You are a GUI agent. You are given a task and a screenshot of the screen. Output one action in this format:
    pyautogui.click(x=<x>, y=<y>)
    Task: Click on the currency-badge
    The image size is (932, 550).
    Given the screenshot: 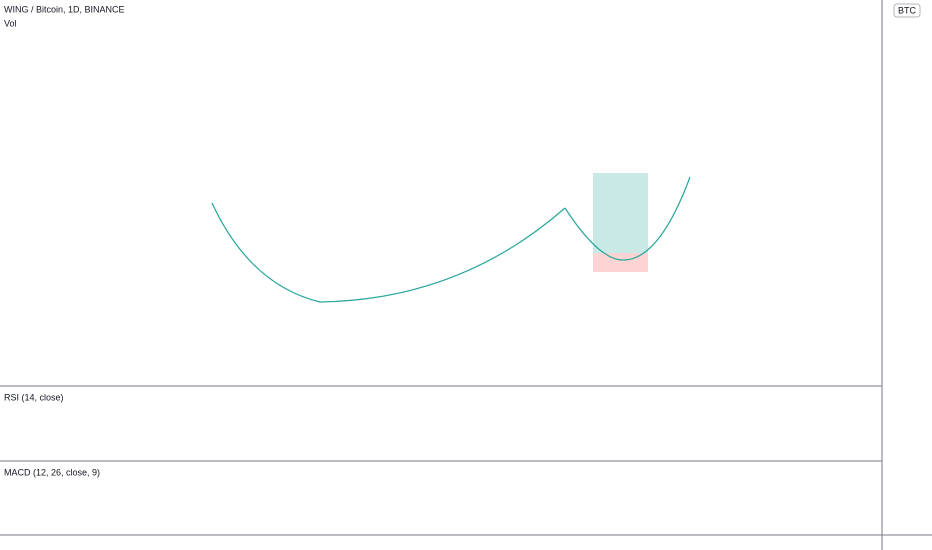 What is the action you would take?
    pyautogui.click(x=907, y=10)
    